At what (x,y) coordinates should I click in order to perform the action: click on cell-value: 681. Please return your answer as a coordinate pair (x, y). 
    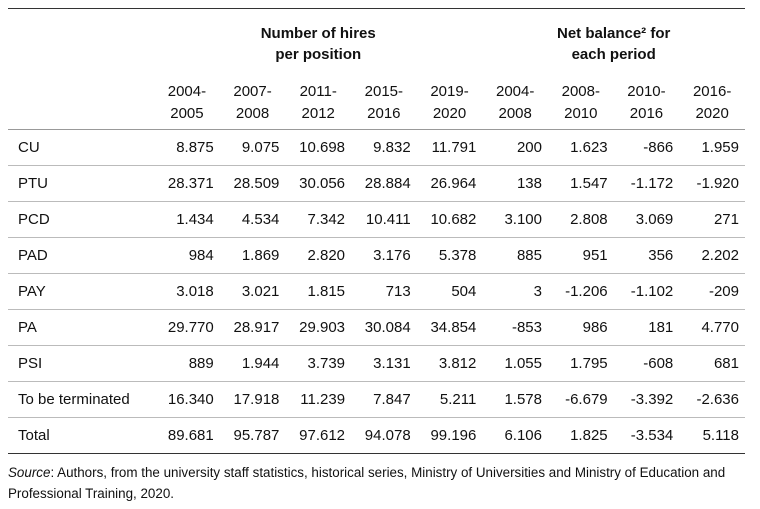
    Looking at the image, I should click on (726, 363).